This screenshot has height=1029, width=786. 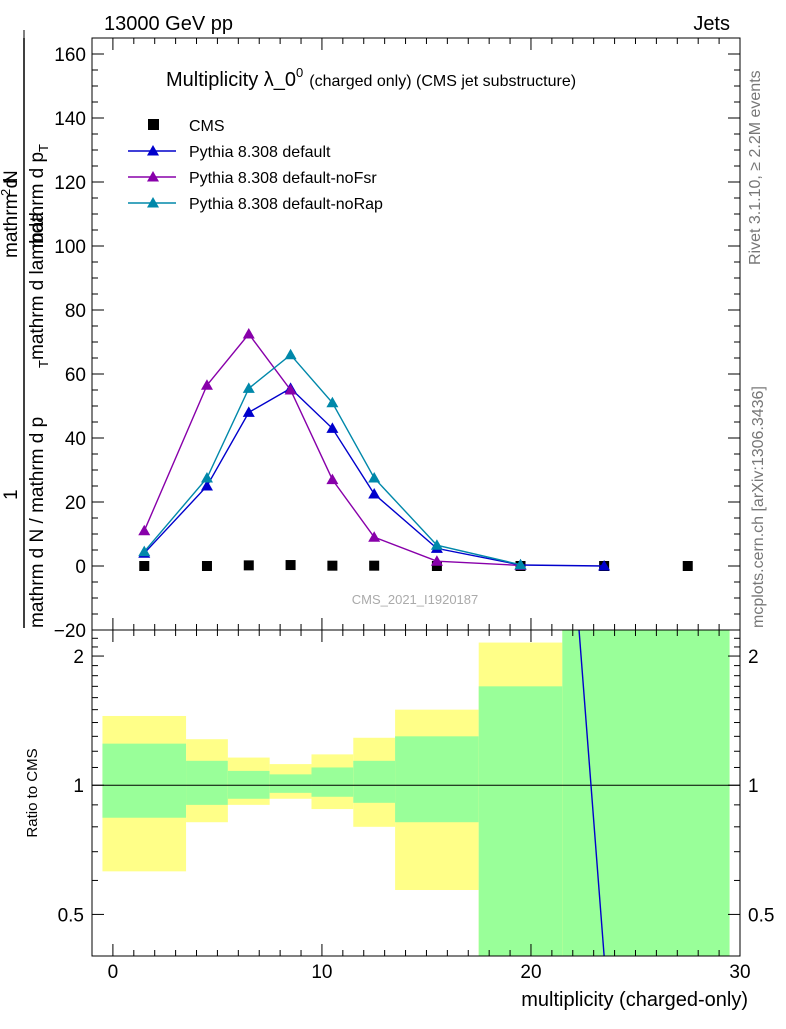 What do you see at coordinates (231, 80) in the screenshot?
I see `title-main: Multiplicity λ_0` at bounding box center [231, 80].